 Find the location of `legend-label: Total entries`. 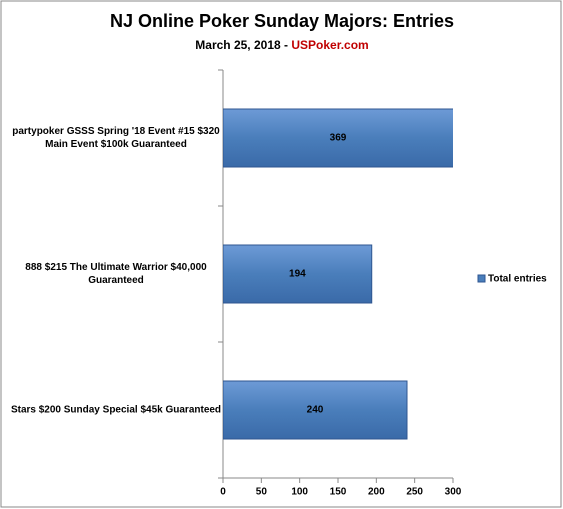

legend-label: Total entries is located at coordinates (517, 279).